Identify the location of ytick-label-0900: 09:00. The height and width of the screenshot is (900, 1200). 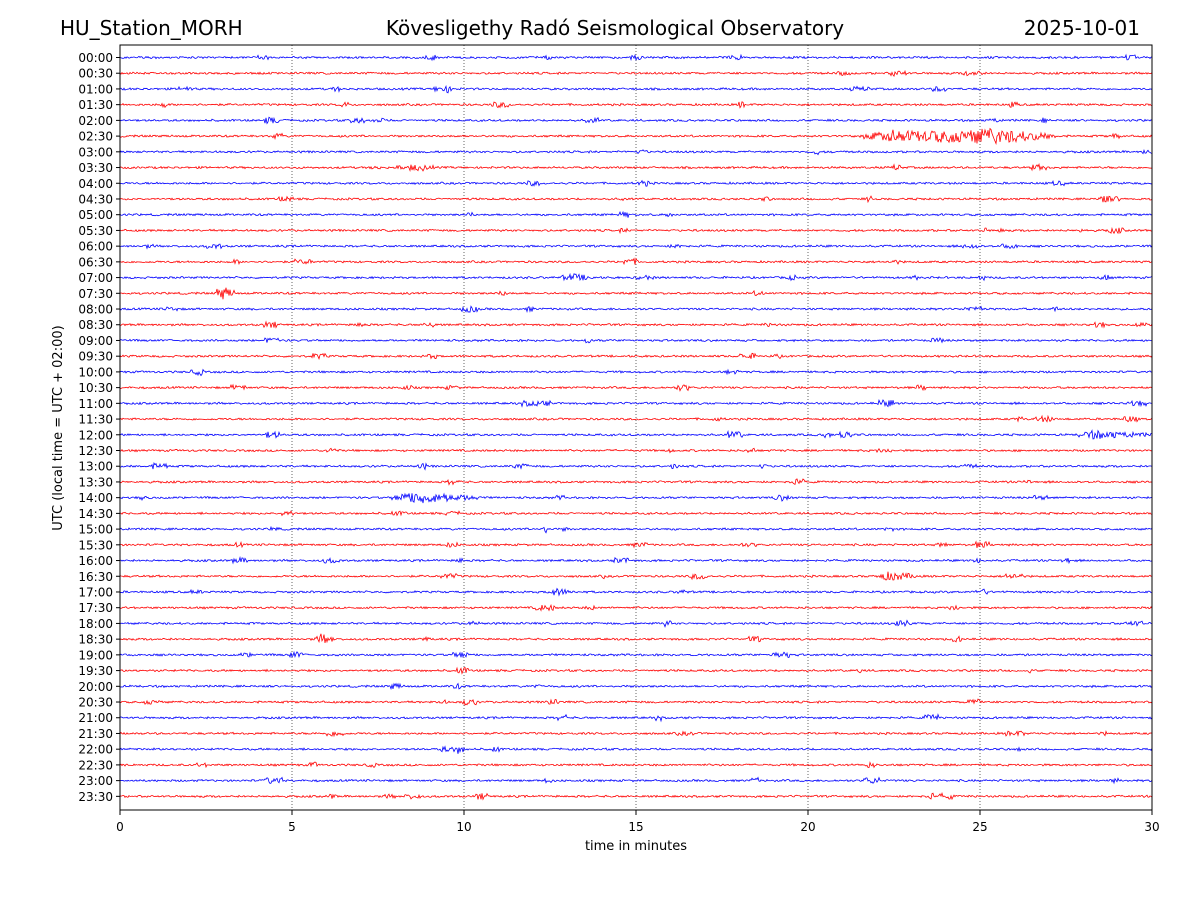
(95, 341).